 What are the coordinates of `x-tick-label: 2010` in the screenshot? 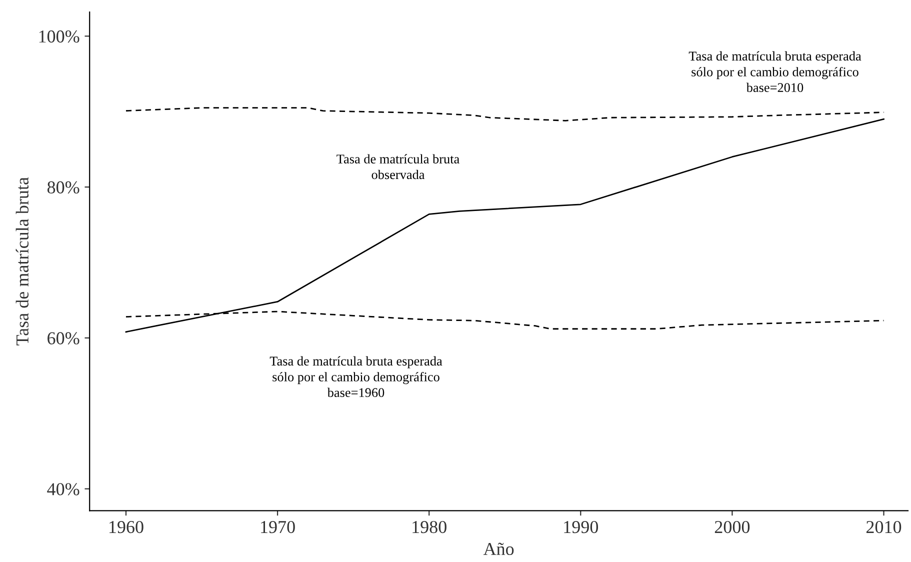 It's located at (884, 527).